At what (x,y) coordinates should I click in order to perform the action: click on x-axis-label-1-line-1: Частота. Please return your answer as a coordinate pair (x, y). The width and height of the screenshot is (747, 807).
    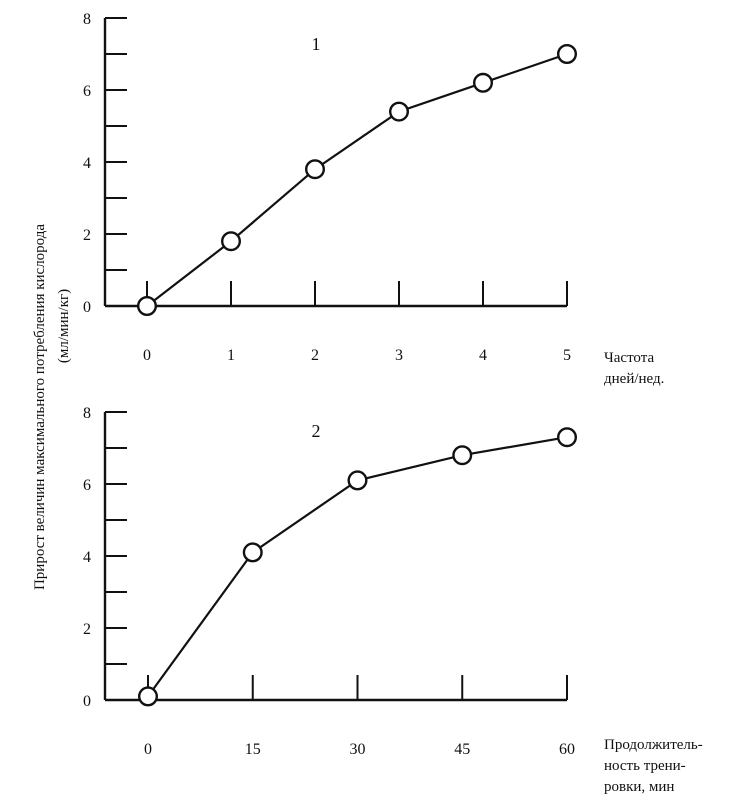
    Looking at the image, I should click on (629, 358).